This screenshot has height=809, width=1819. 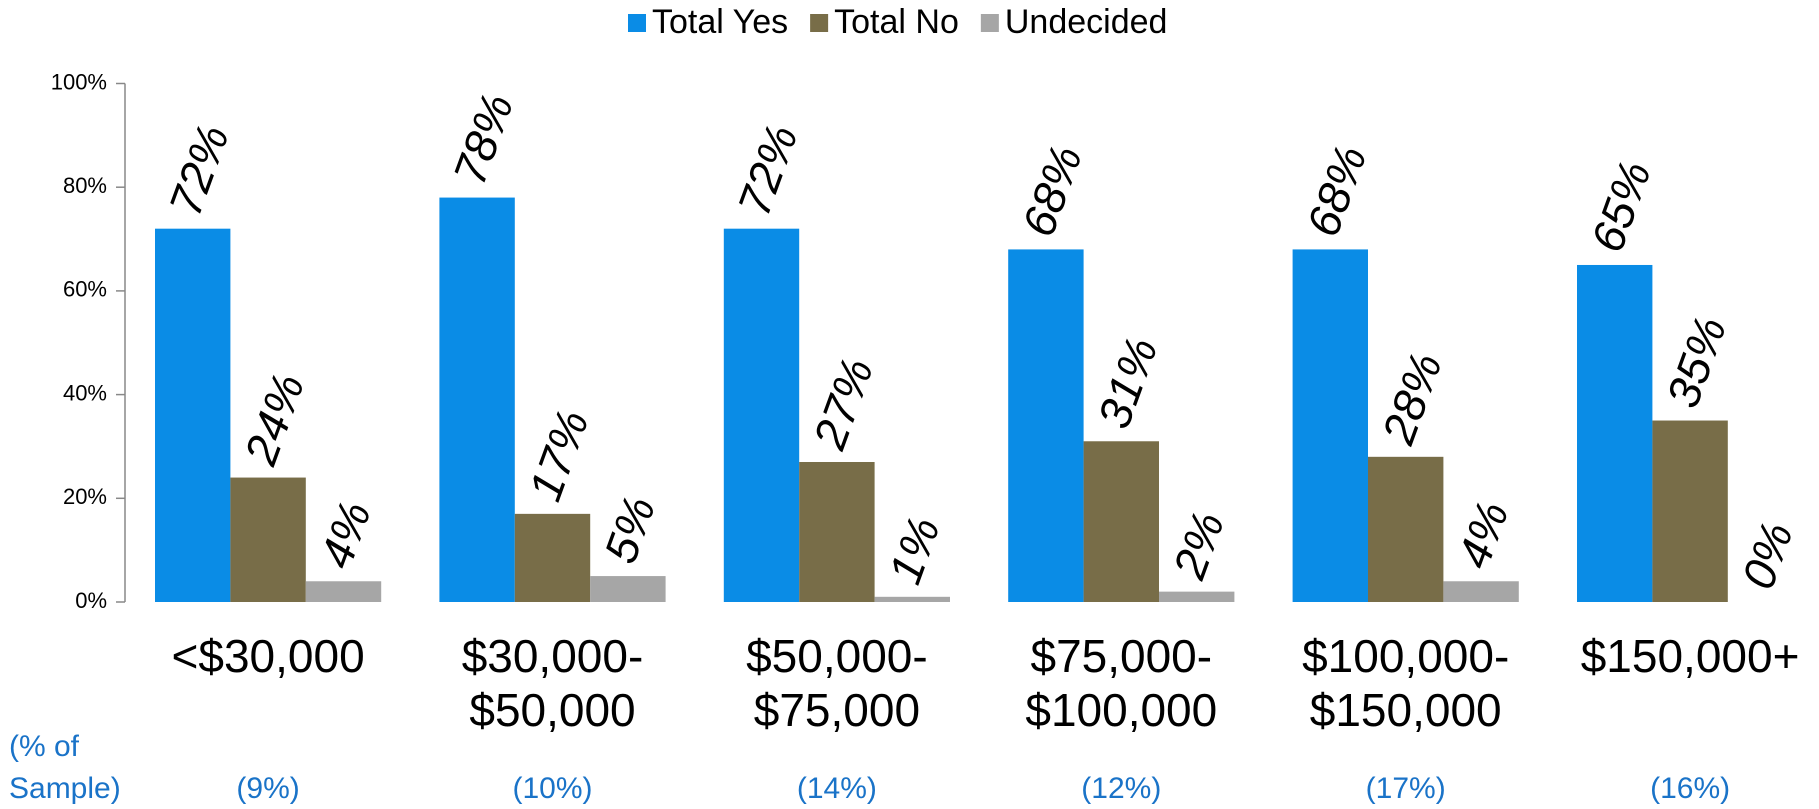 I want to click on x-tick-label: $30,000-, so click(x=553, y=656).